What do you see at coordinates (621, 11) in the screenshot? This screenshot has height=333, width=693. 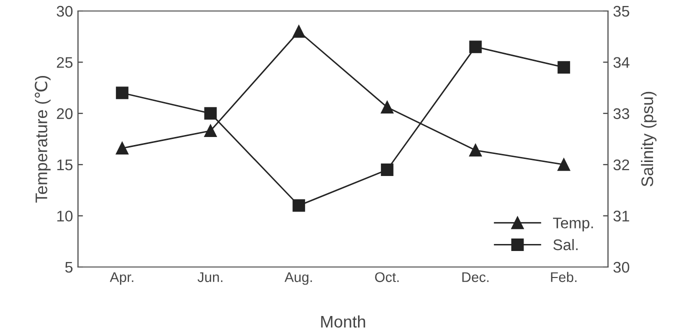 I see `y2-tick-label: 35` at bounding box center [621, 11].